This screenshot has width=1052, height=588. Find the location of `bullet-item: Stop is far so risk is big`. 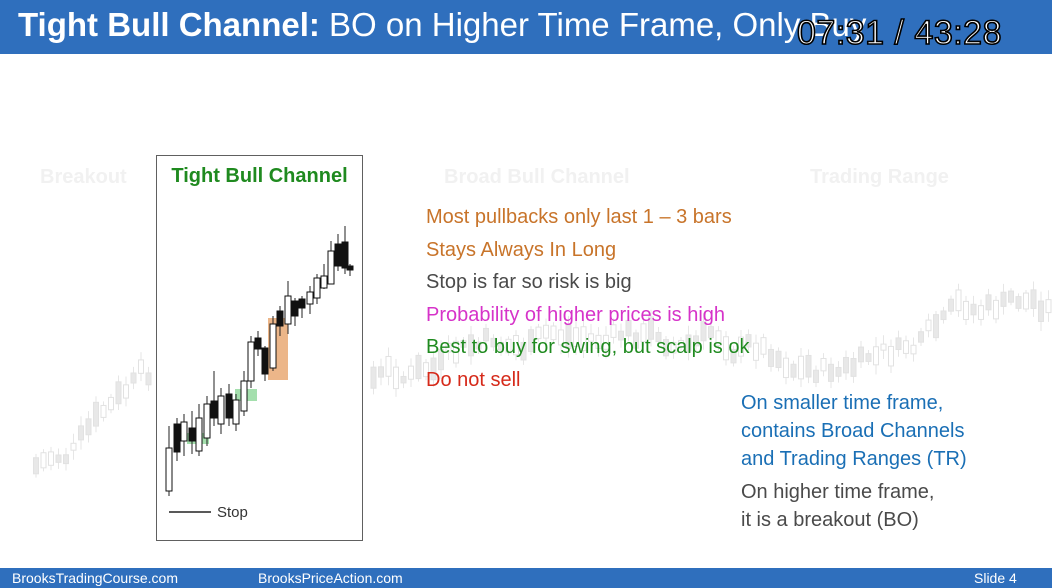

bullet-item: Stop is far so risk is big is located at coordinates (529, 282).